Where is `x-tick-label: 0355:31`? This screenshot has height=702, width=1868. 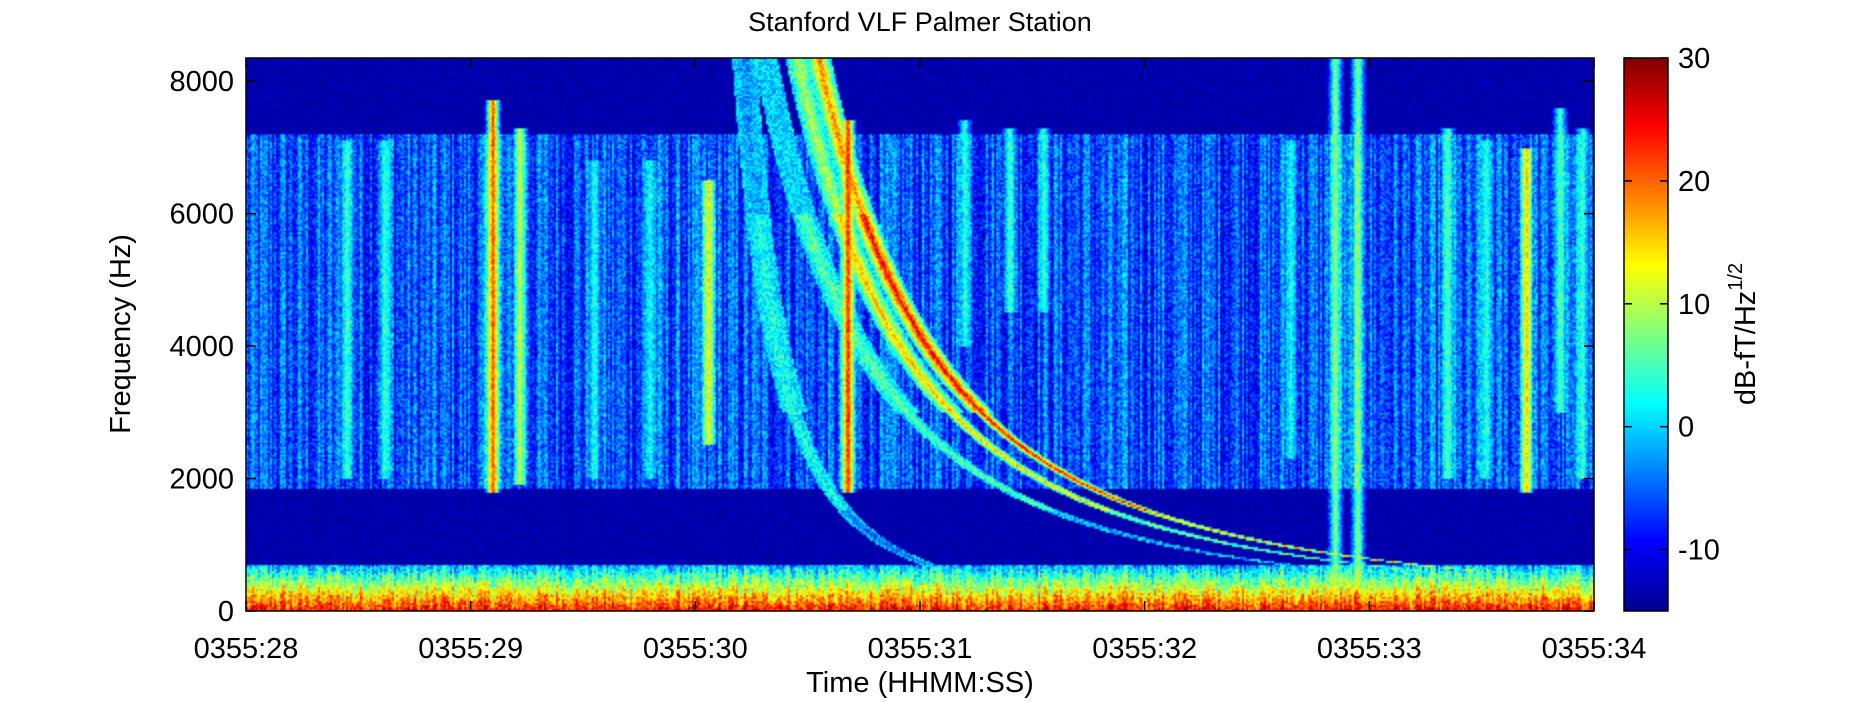
x-tick-label: 0355:31 is located at coordinates (920, 649).